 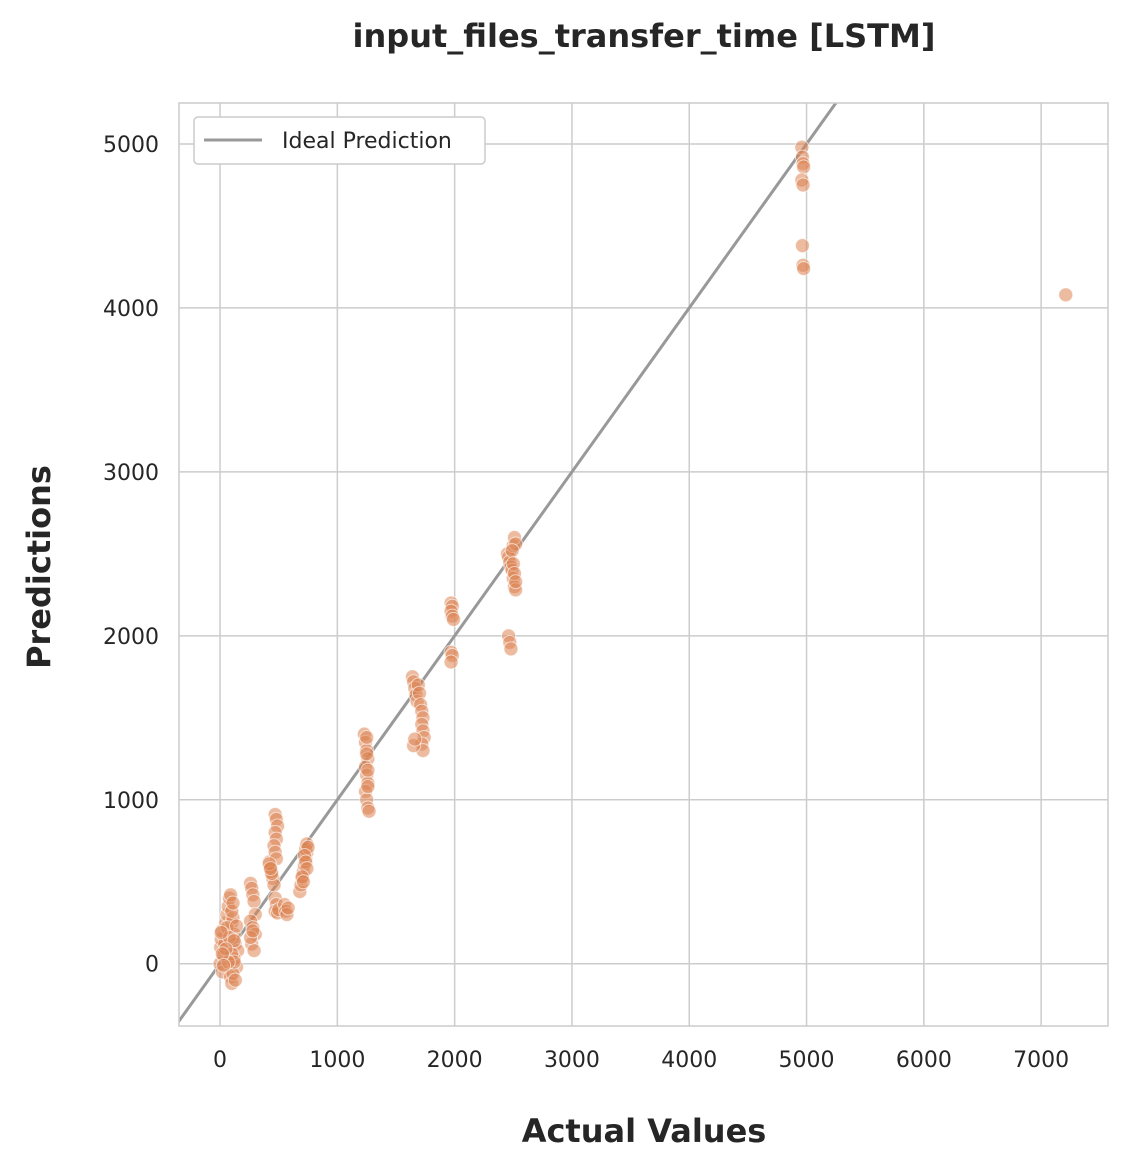 I want to click on chart-title: input_files_transfer_time [LSTM], so click(x=644, y=36).